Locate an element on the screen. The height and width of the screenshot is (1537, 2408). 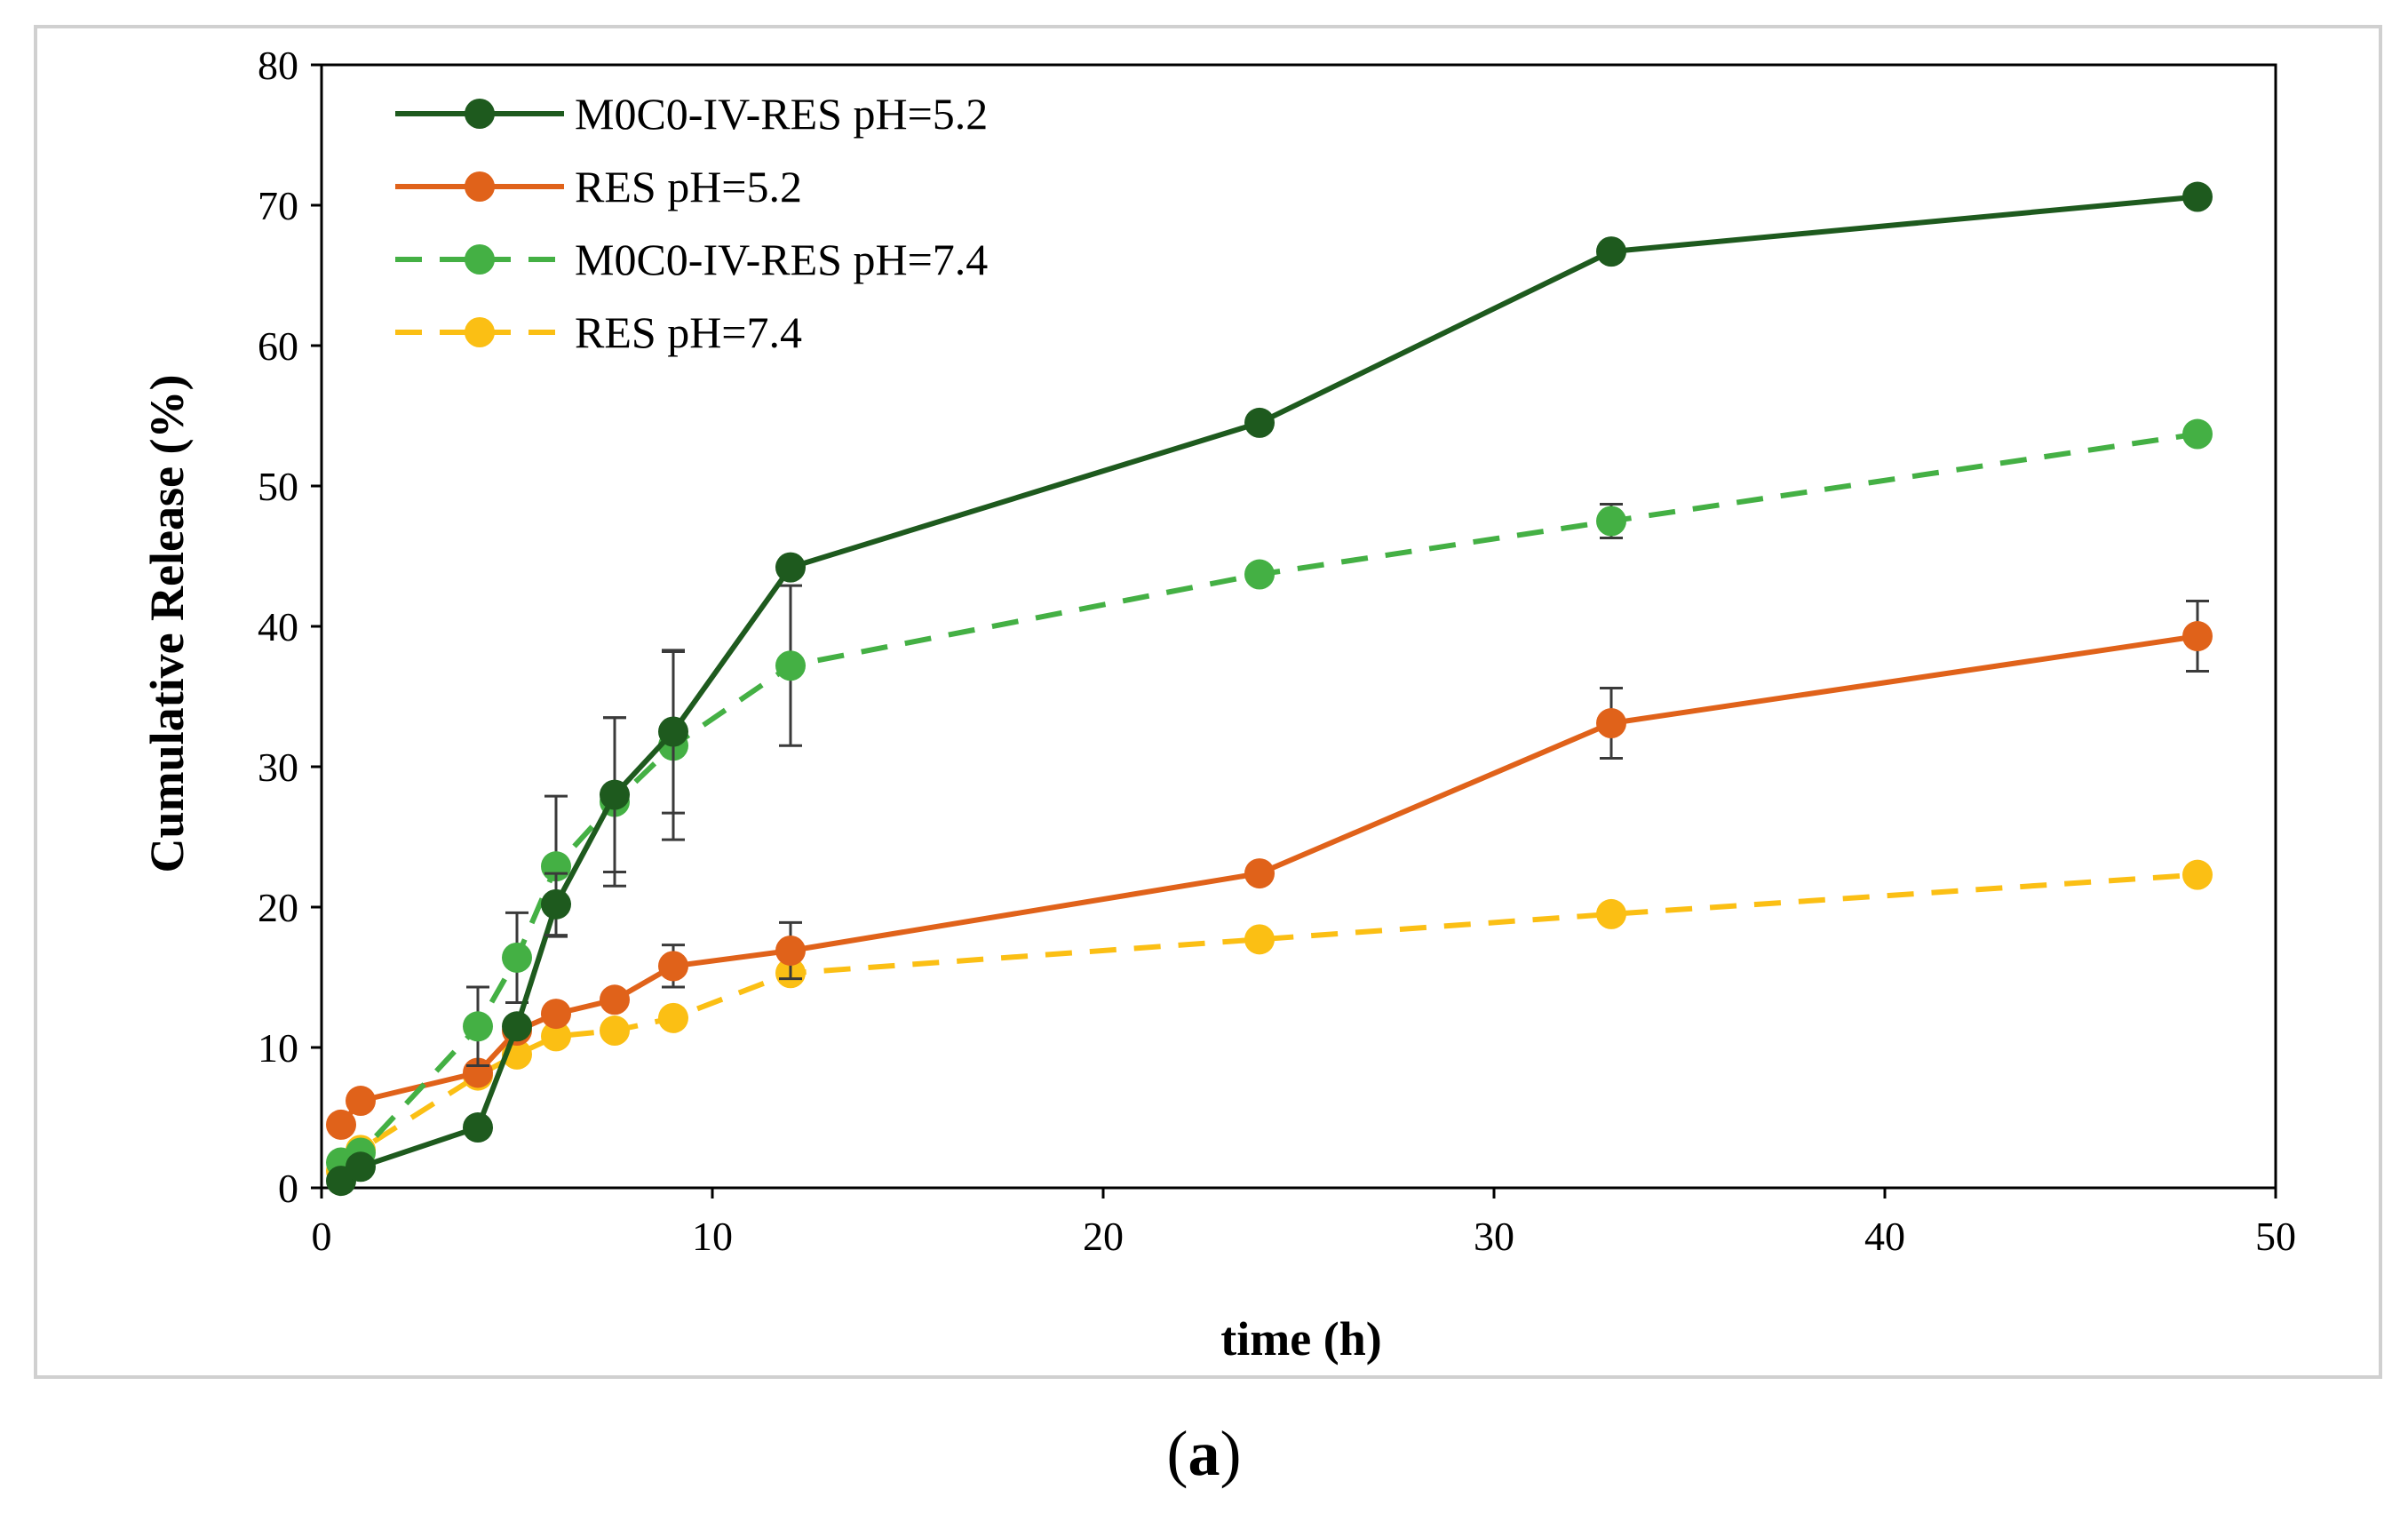
legend-label: M0C0-IV-RES pH=7.4 is located at coordinates (782, 259).